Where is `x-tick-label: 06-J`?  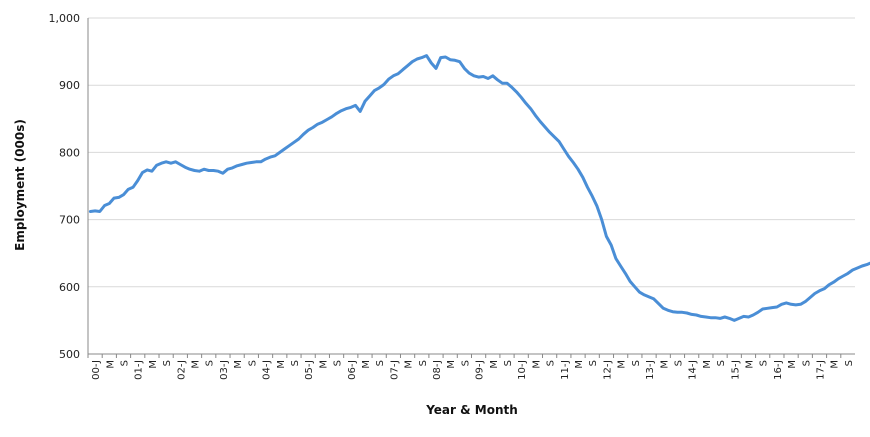
x-tick-label: 06-J is located at coordinates (352, 370).